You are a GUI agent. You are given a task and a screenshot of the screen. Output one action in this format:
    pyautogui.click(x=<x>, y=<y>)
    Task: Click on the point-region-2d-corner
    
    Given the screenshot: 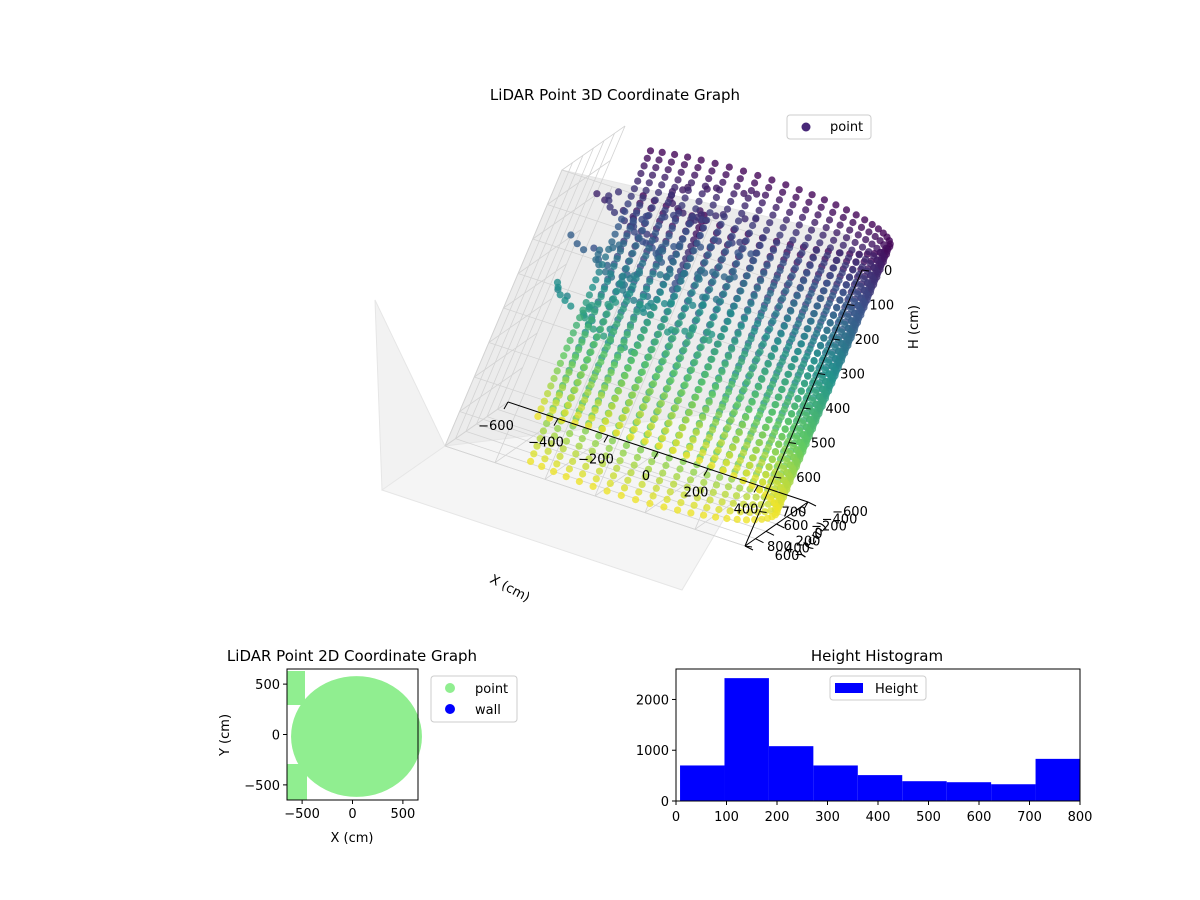 What is the action you would take?
    pyautogui.click(x=296, y=688)
    